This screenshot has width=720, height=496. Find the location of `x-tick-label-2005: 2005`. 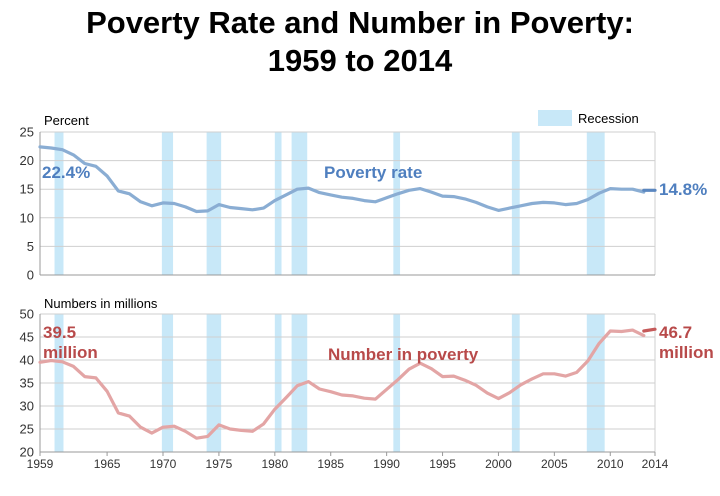

x-tick-label-2005: 2005 is located at coordinates (554, 464).